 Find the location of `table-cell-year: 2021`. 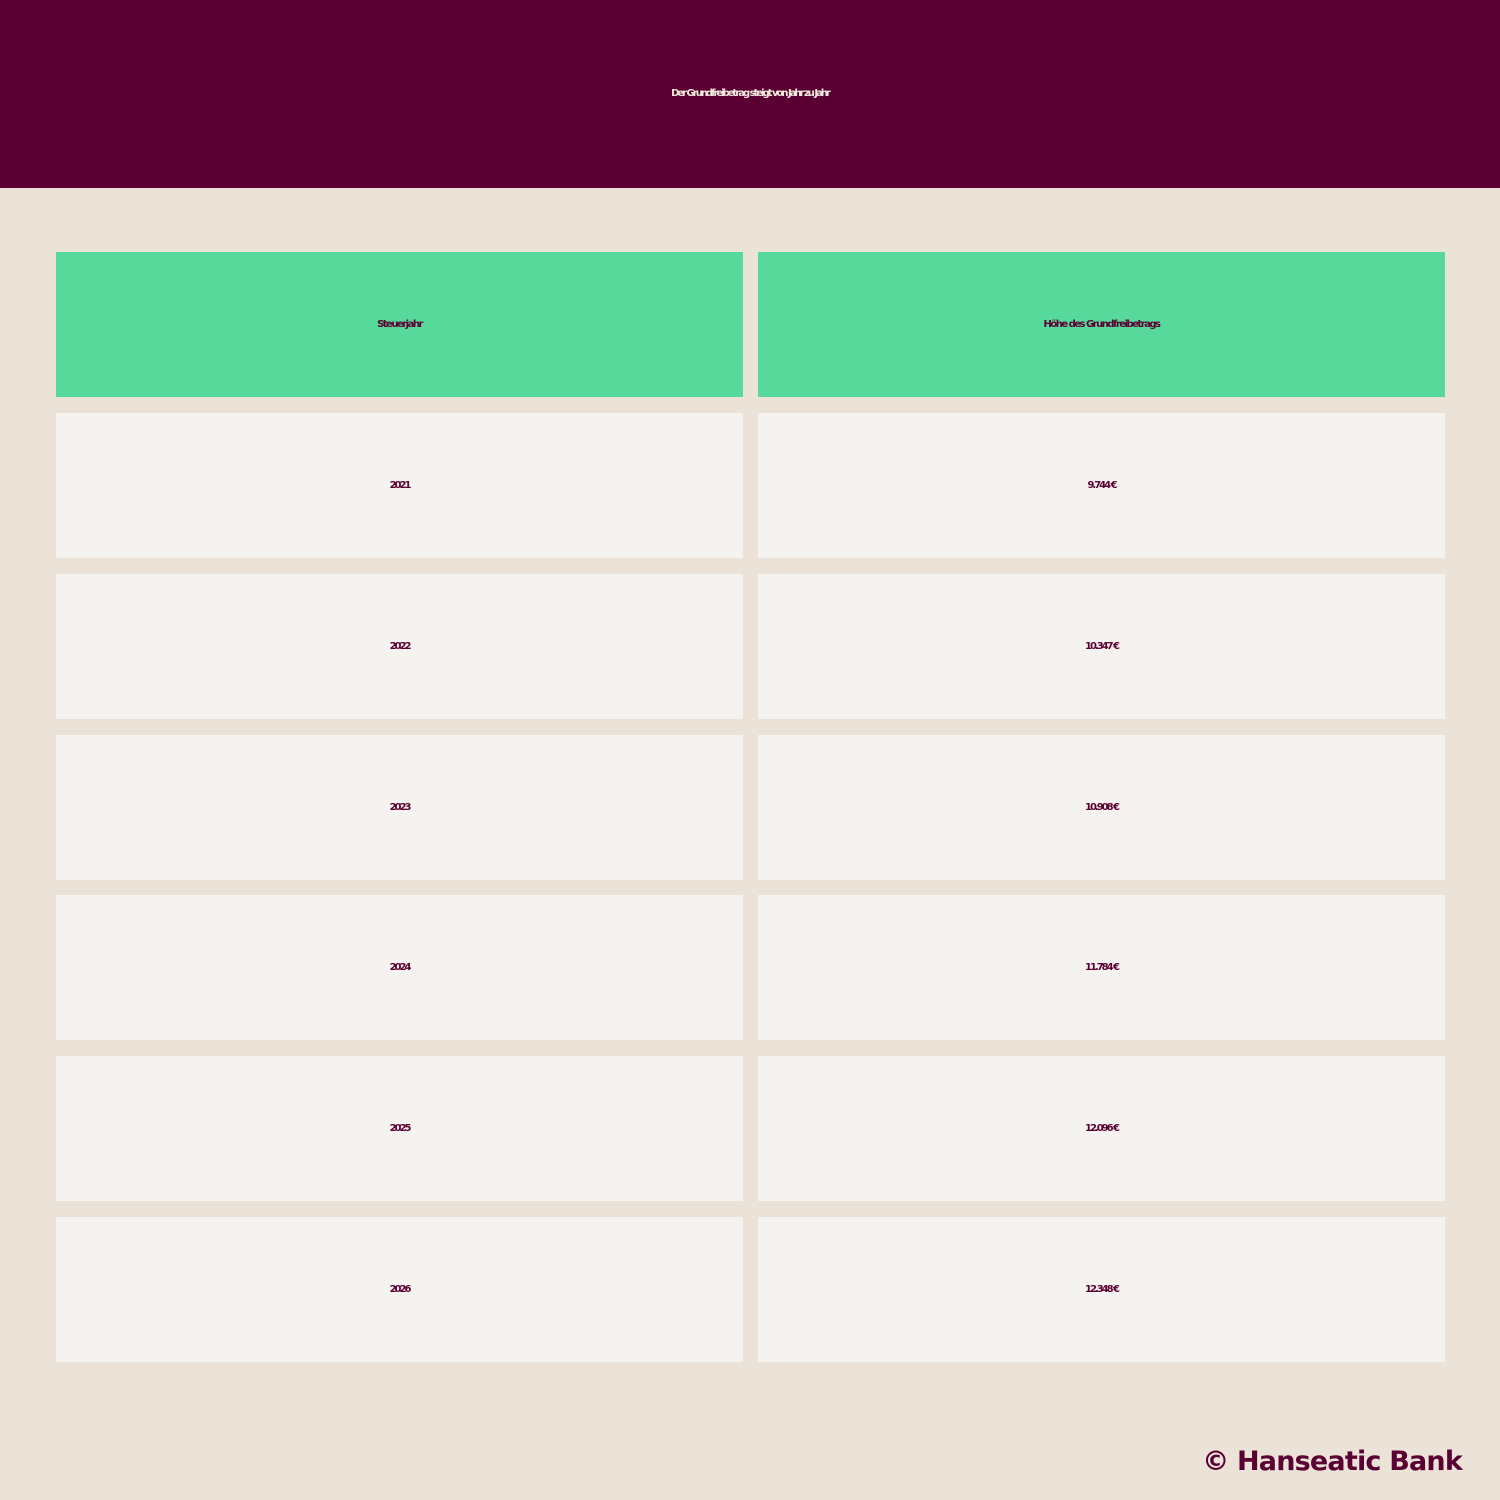

table-cell-year: 2021 is located at coordinates (399, 485).